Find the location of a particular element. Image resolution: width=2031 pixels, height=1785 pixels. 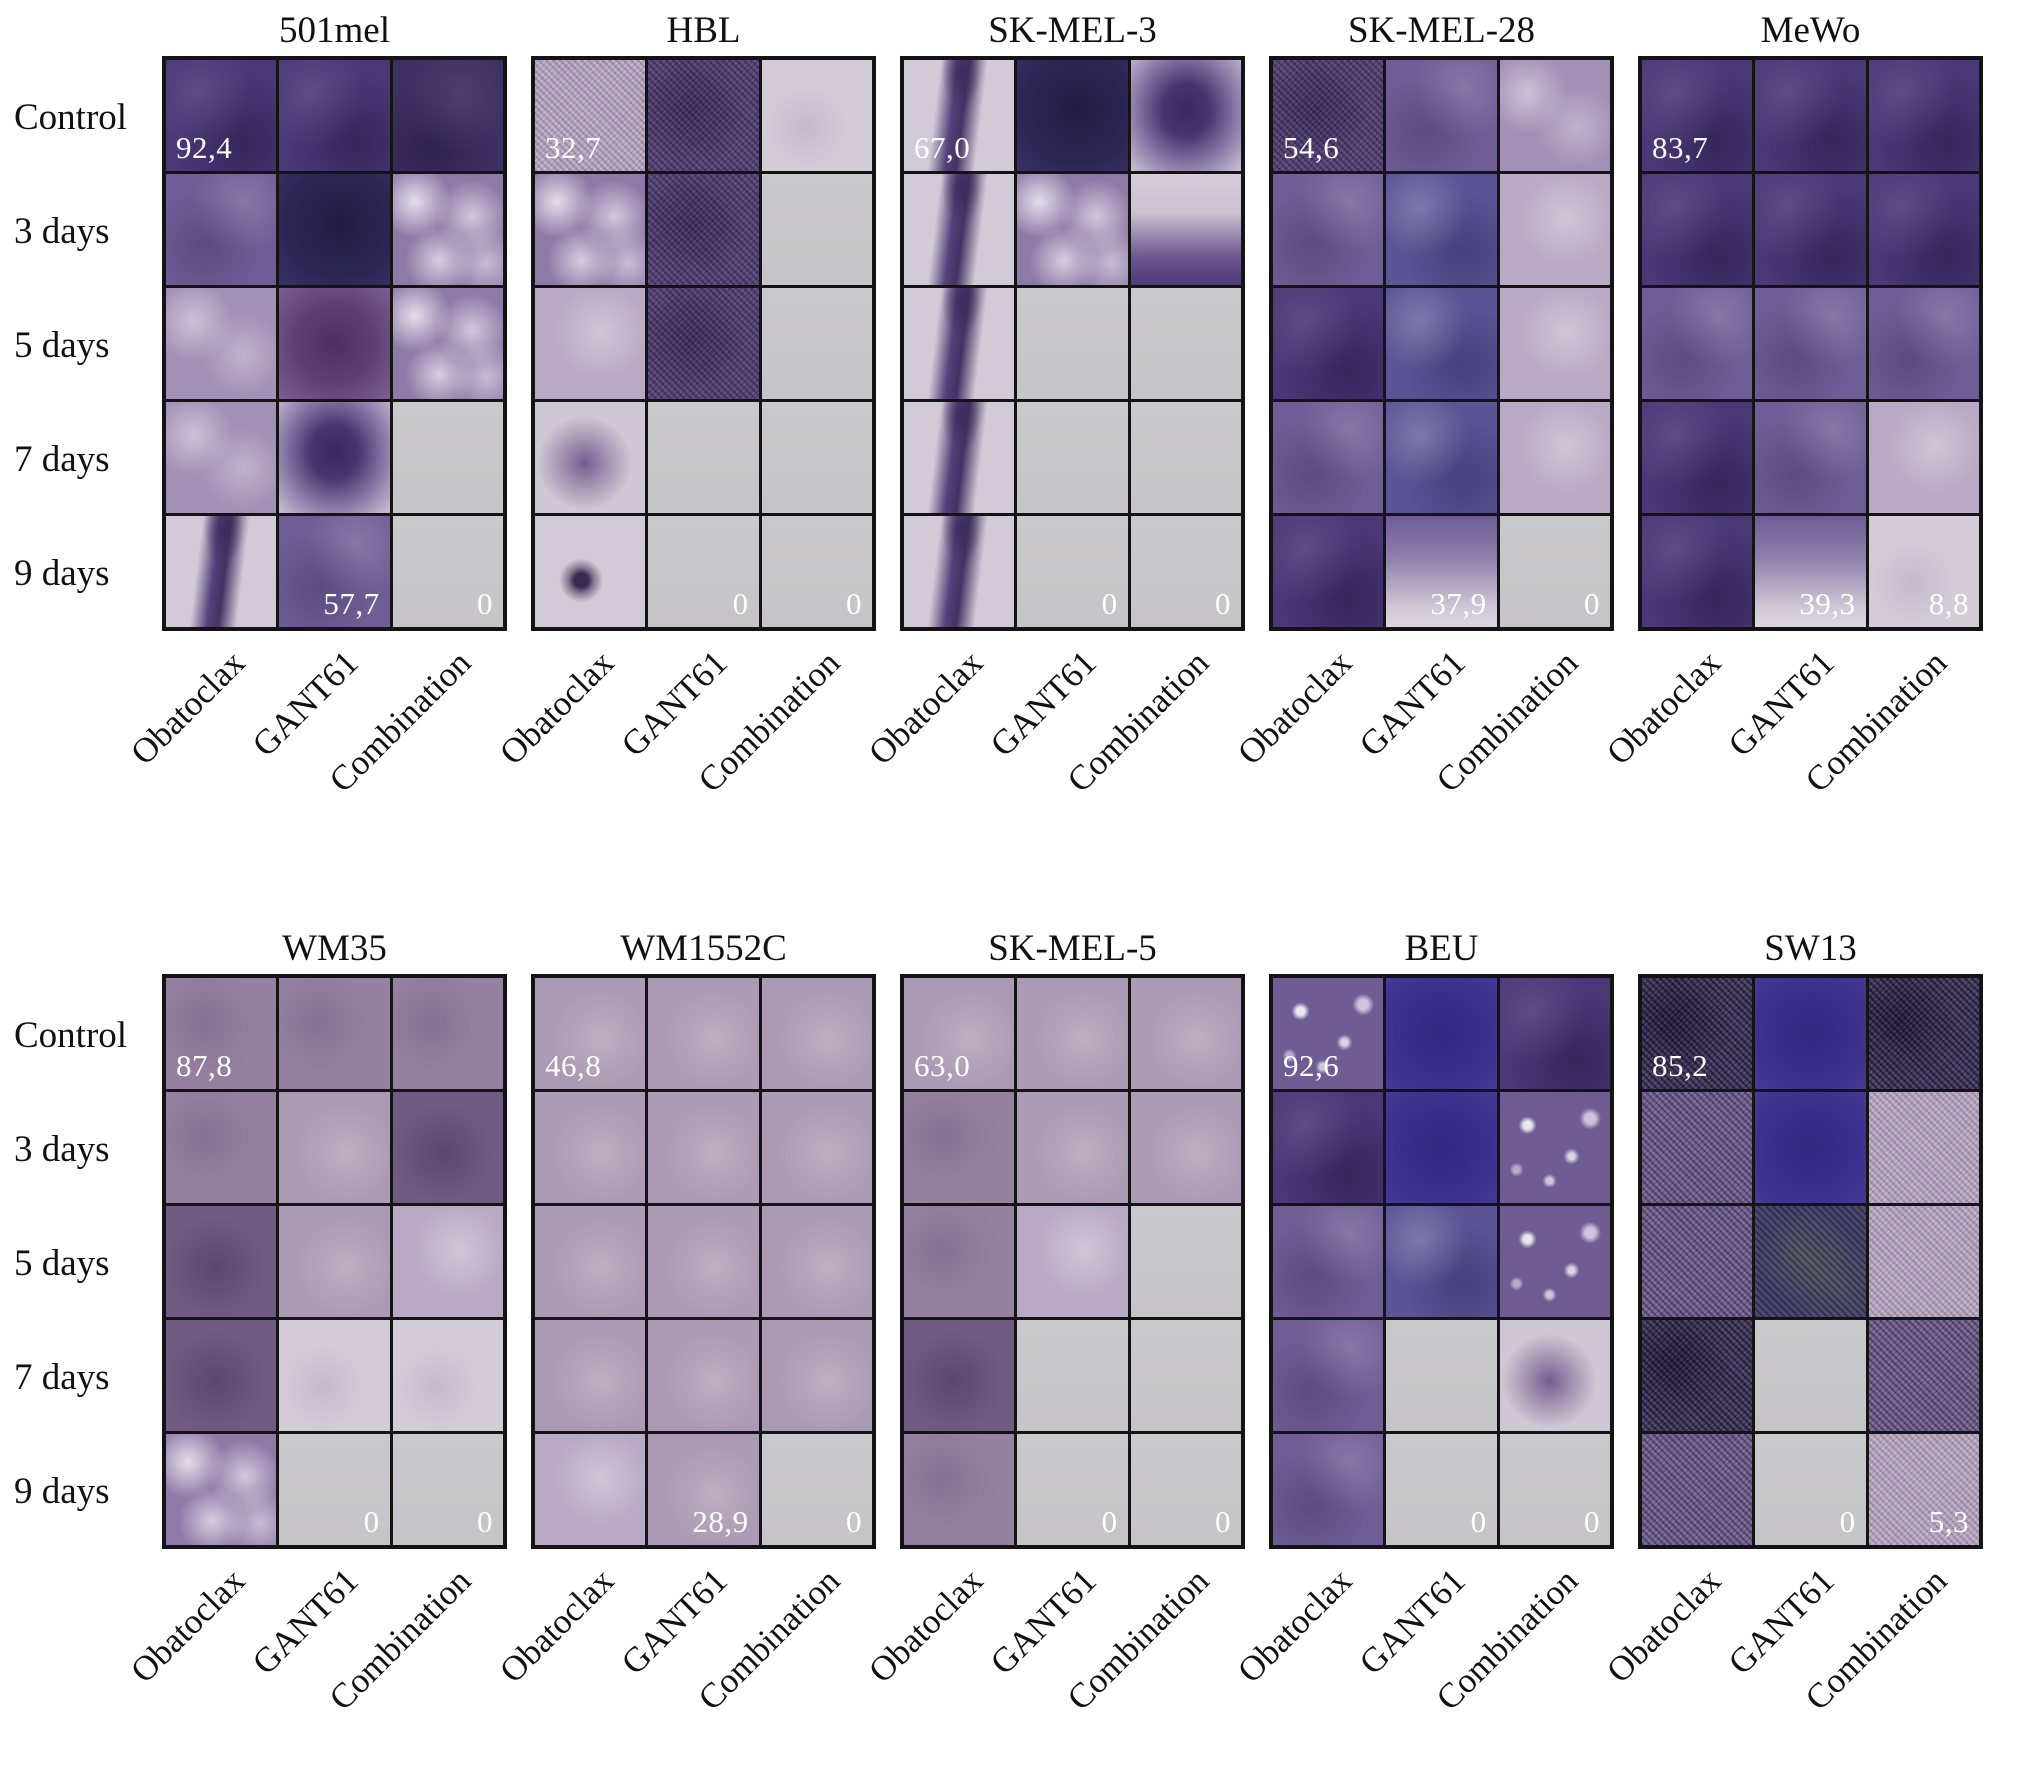

overlay-value: 92,4 is located at coordinates (204, 147).